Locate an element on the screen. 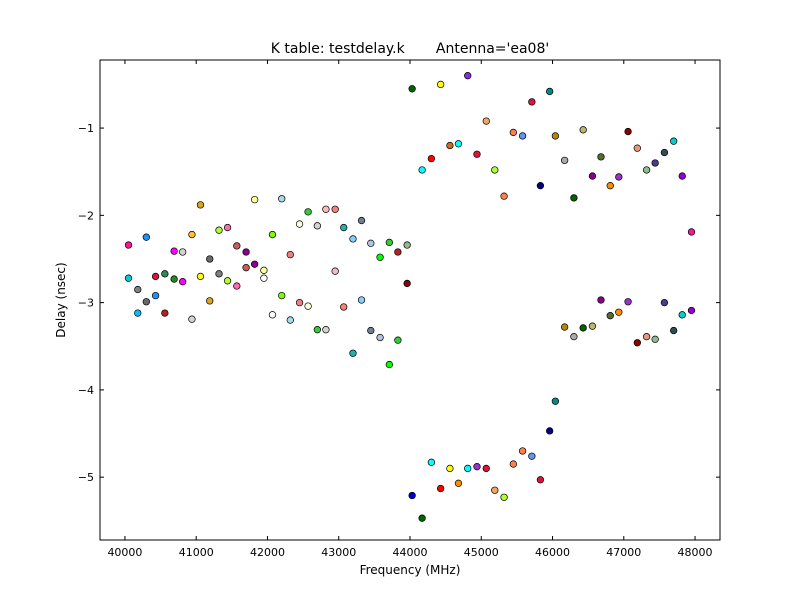 Image resolution: width=800 pixels, height=600 pixels. y-tick-label: −5 is located at coordinates (86, 477).